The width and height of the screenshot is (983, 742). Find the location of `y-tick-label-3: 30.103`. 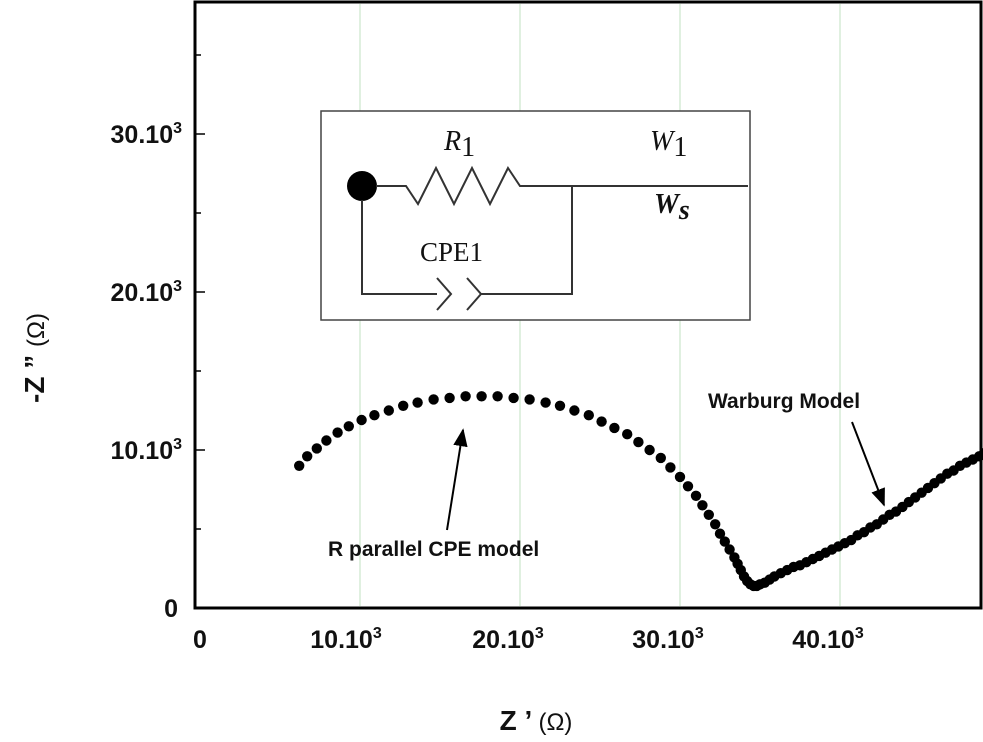

y-tick-label-3: 30.103 is located at coordinates (147, 134).